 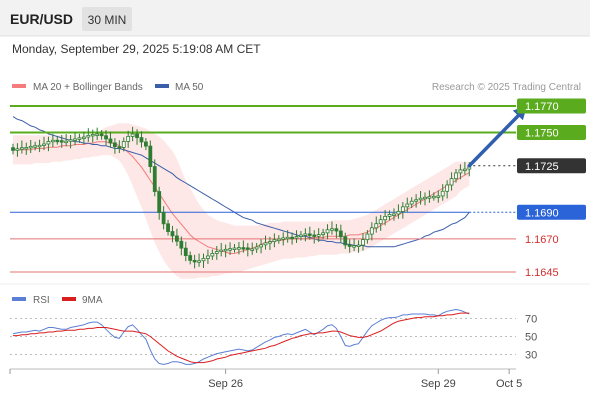 I want to click on legend-9ma-swatch, so click(x=69, y=299).